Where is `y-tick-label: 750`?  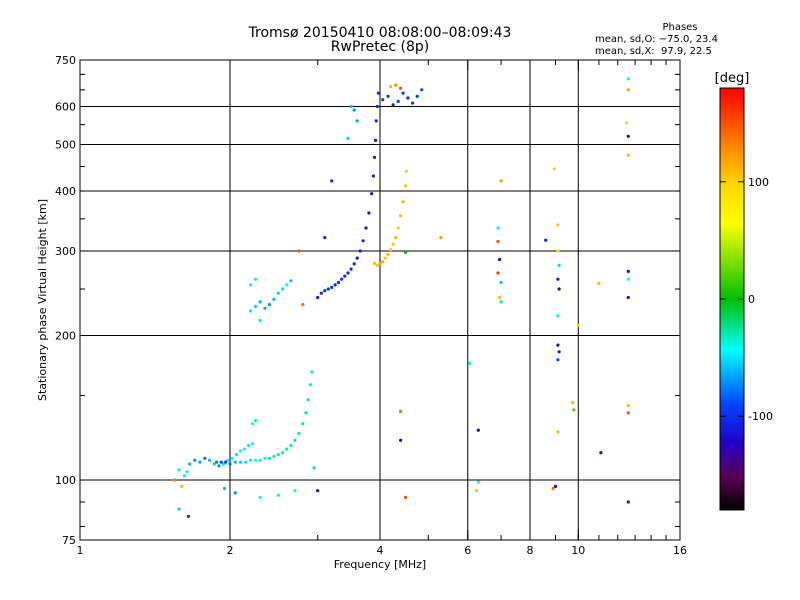
y-tick-label: 750 is located at coordinates (65, 60).